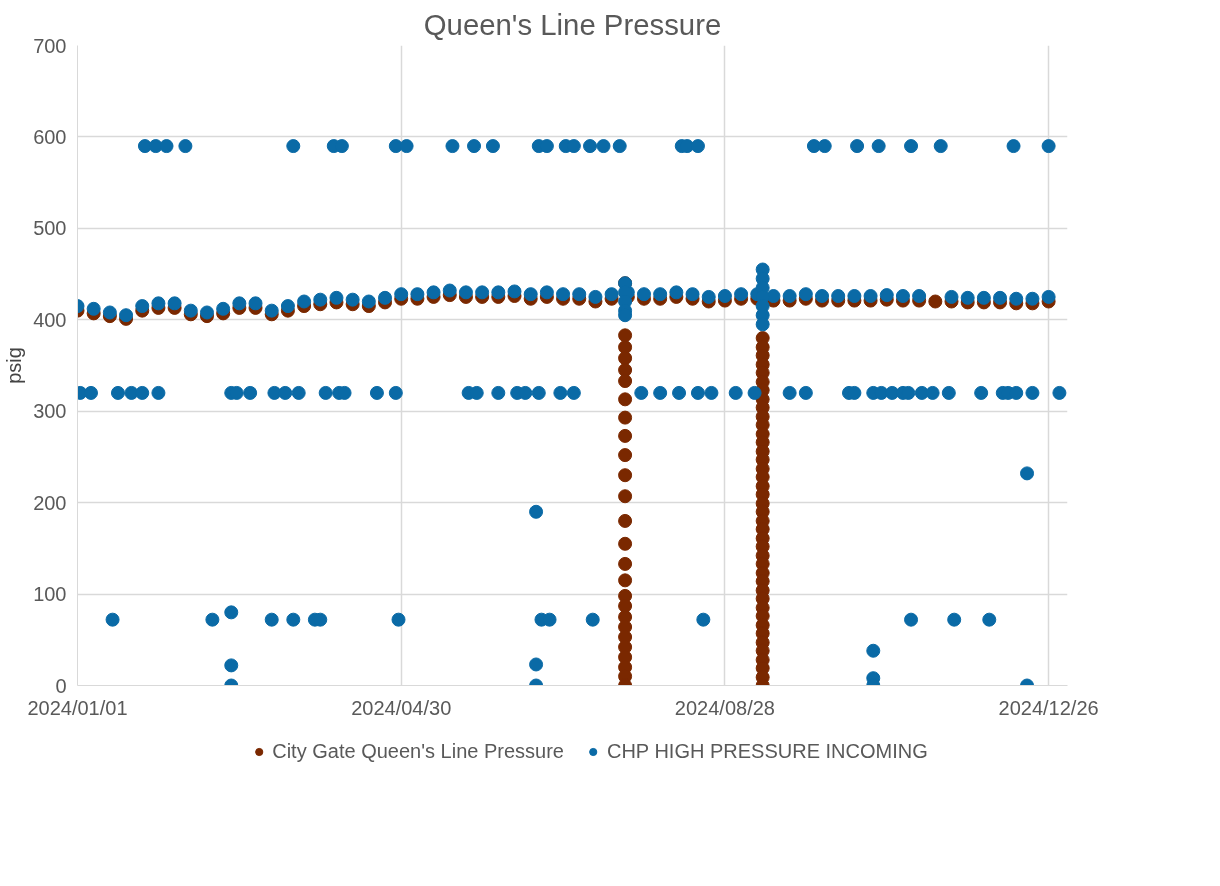  I want to click on x-tick-label: 2024/08/28, so click(724, 707).